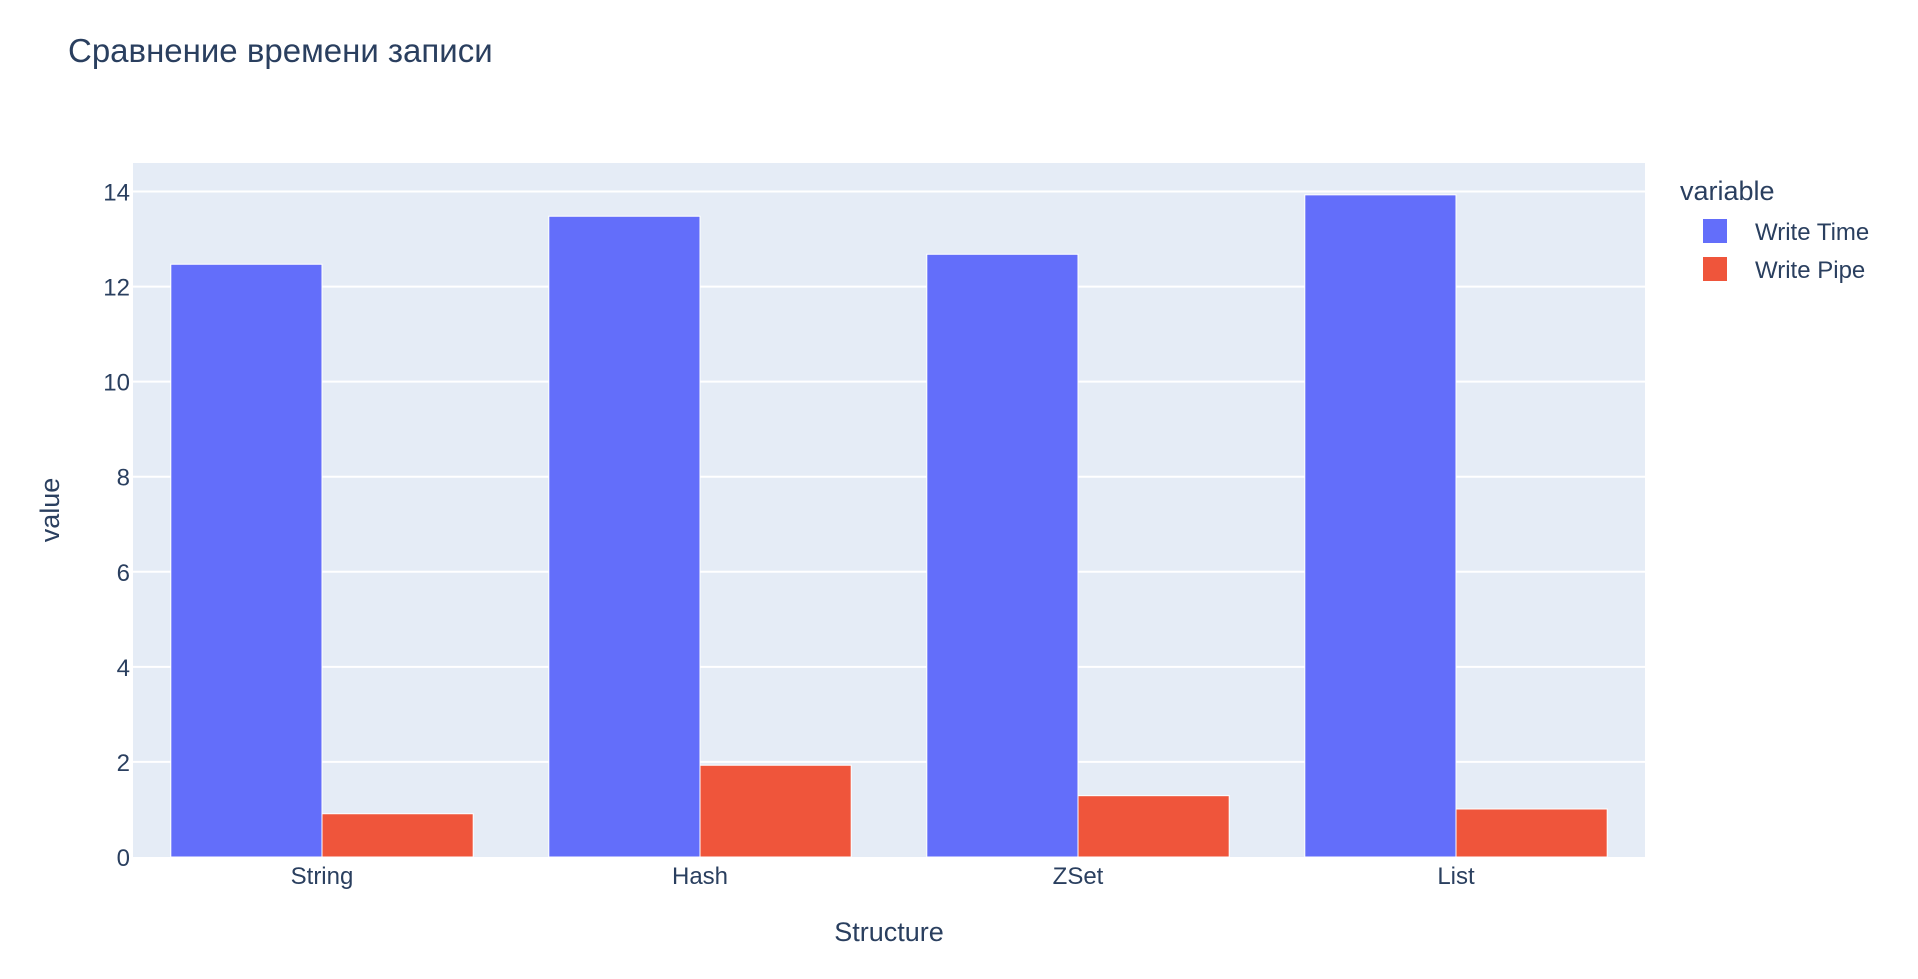 Image resolution: width=1918 pixels, height=979 pixels. Describe the element at coordinates (889, 932) in the screenshot. I see `x-axis-title: Structure` at that location.